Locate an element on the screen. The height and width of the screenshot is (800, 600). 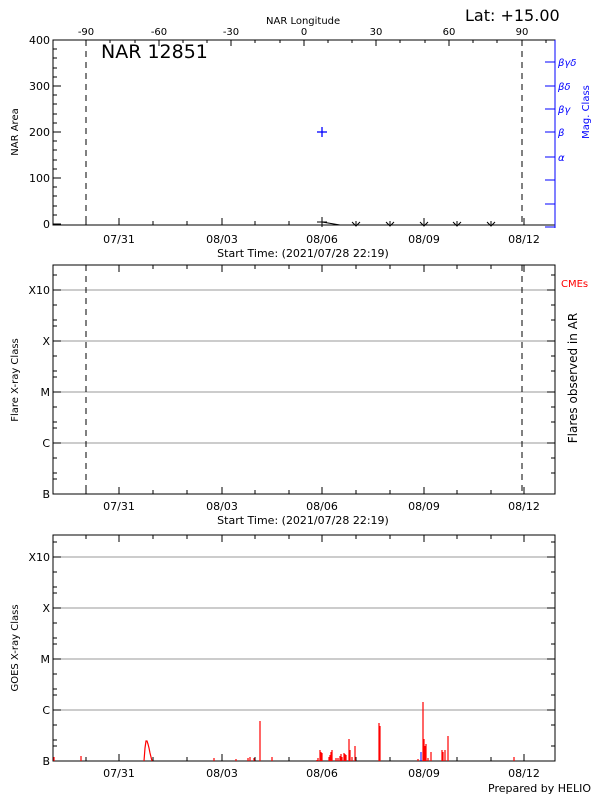
svg-text: 60 is located at coordinates (449, 32).